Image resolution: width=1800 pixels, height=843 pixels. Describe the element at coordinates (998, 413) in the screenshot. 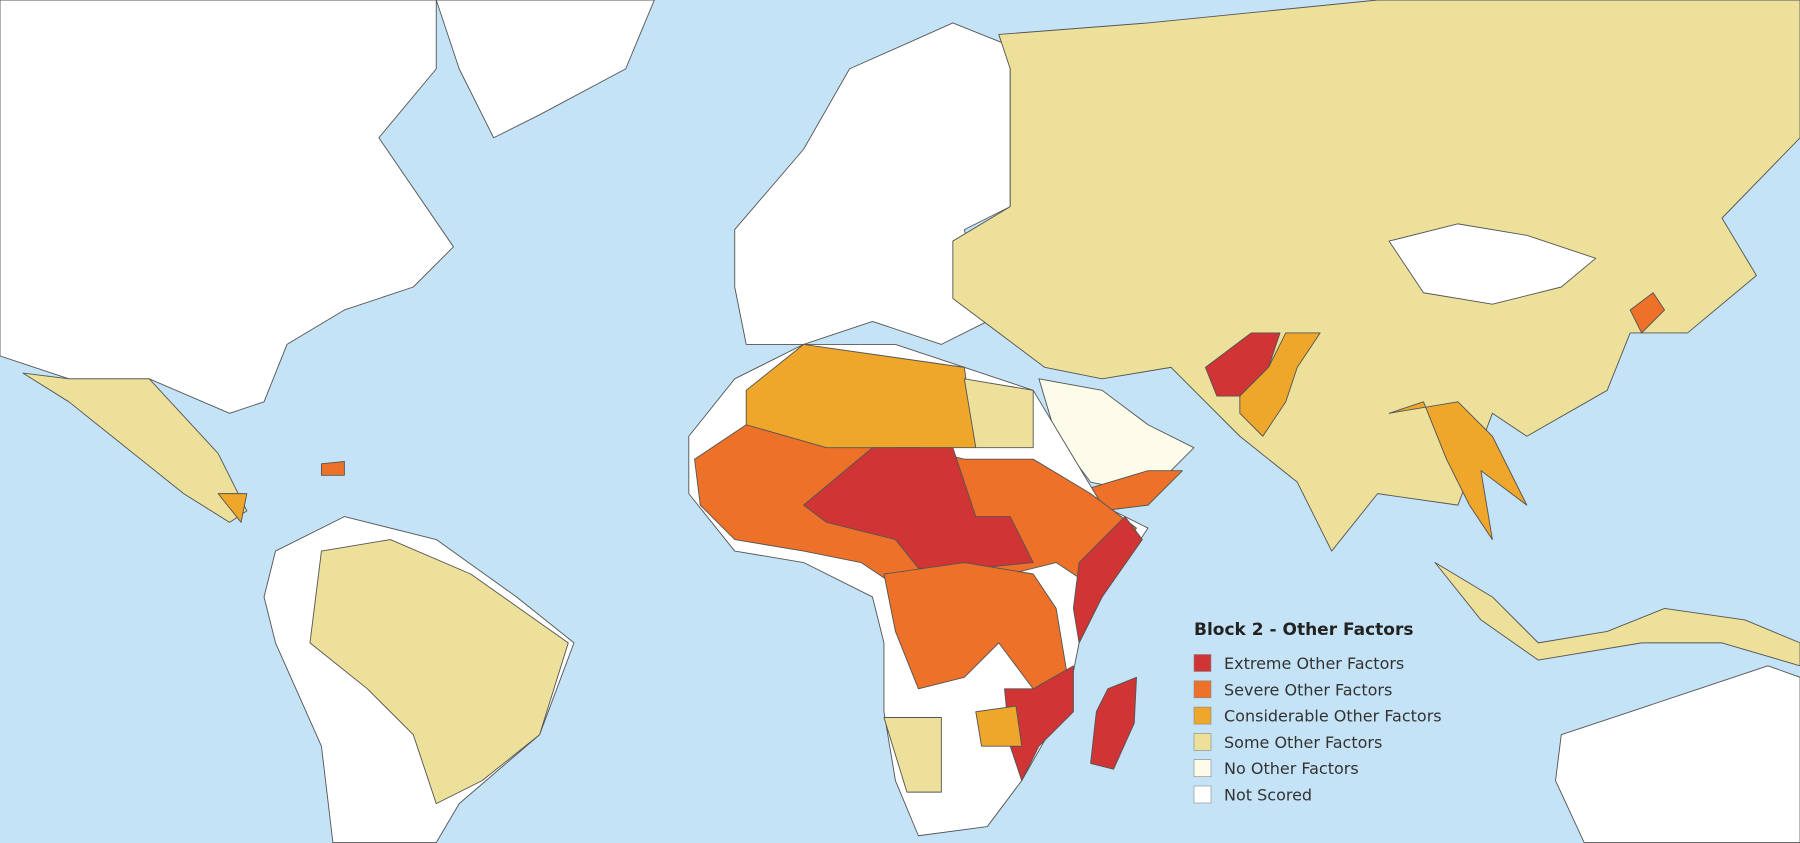

I see `egypt` at that location.